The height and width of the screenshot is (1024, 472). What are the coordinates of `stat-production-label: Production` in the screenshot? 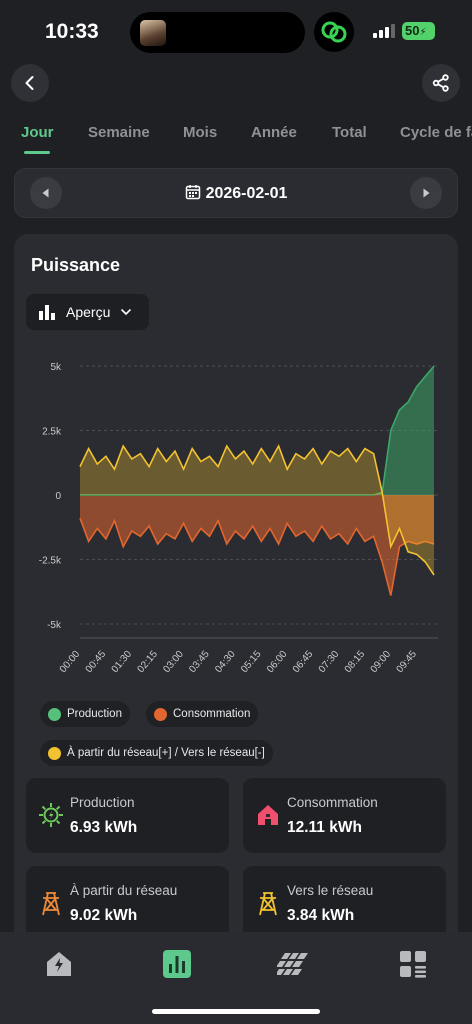 It's located at (102, 802).